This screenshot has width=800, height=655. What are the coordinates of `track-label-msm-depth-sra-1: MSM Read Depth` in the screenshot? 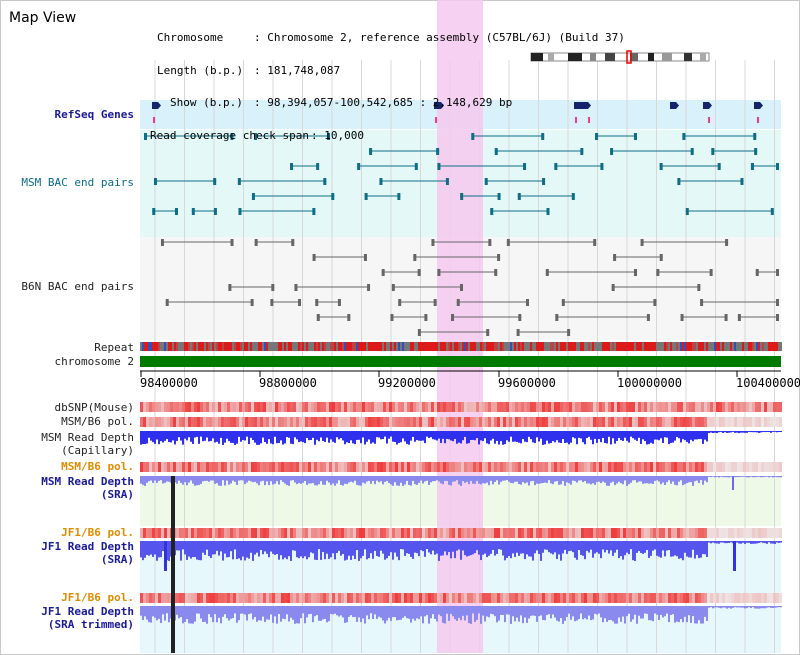 It's located at (87, 481).